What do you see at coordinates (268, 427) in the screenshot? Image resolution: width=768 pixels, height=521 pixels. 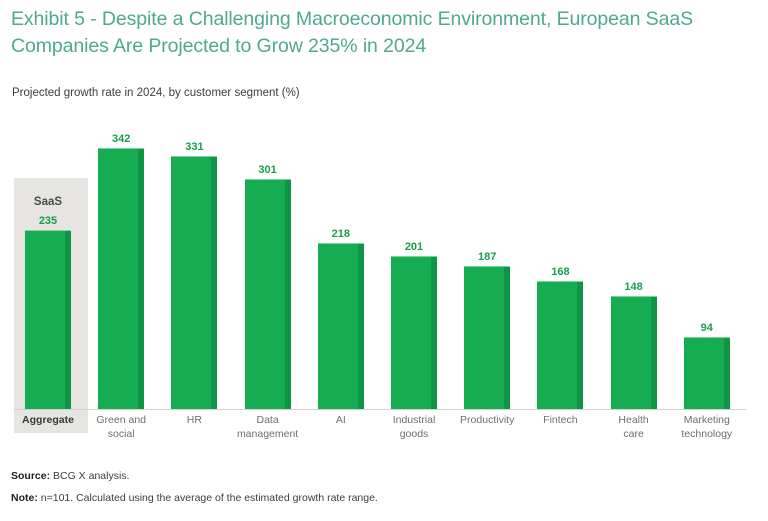 I see `x-axis-label-data-management: Data management` at bounding box center [268, 427].